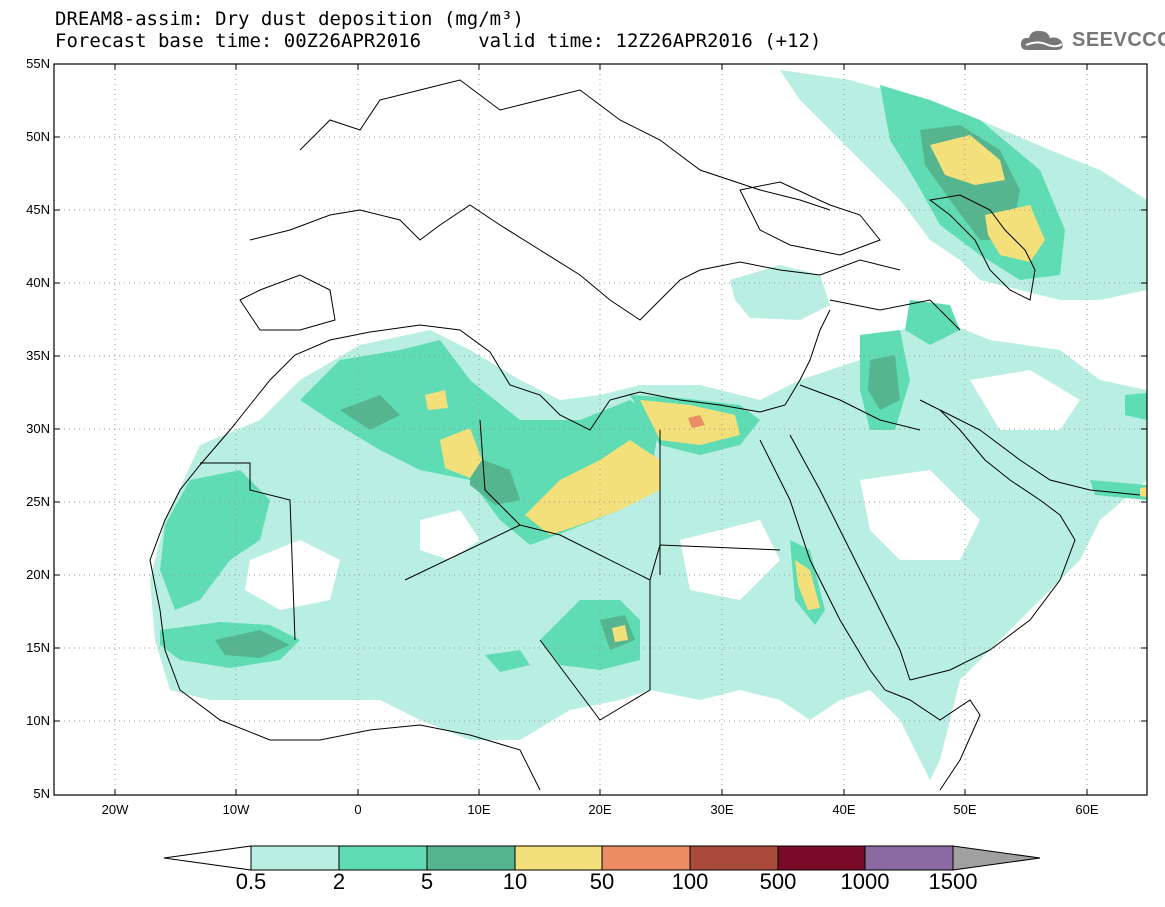  What do you see at coordinates (1087, 809) in the screenshot?
I see `lon-label: 60E` at bounding box center [1087, 809].